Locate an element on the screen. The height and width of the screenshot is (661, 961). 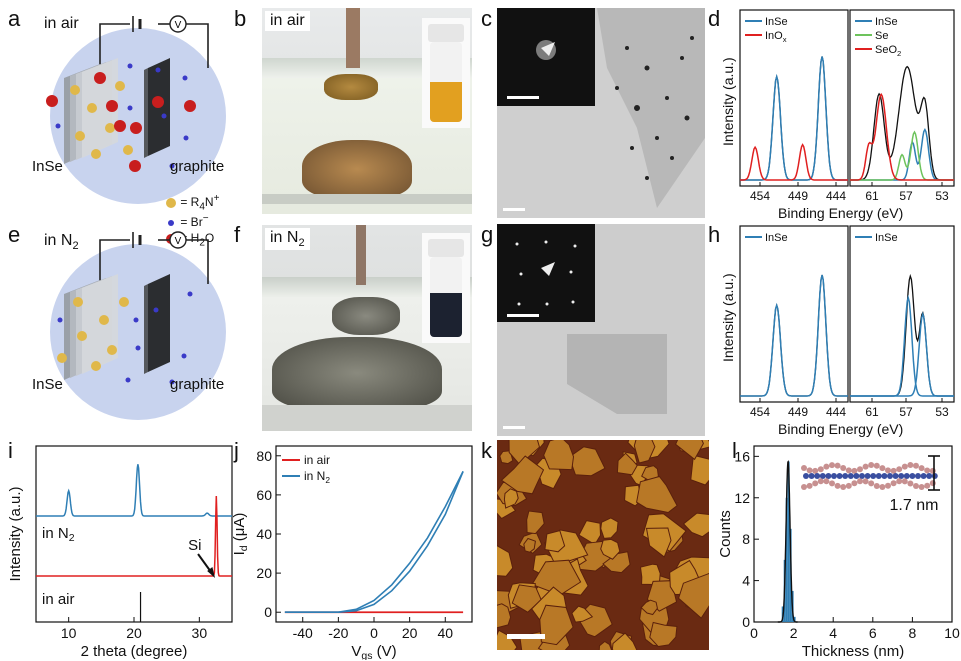
iv-ytick-label: 60 is located at coordinates (264, 495).